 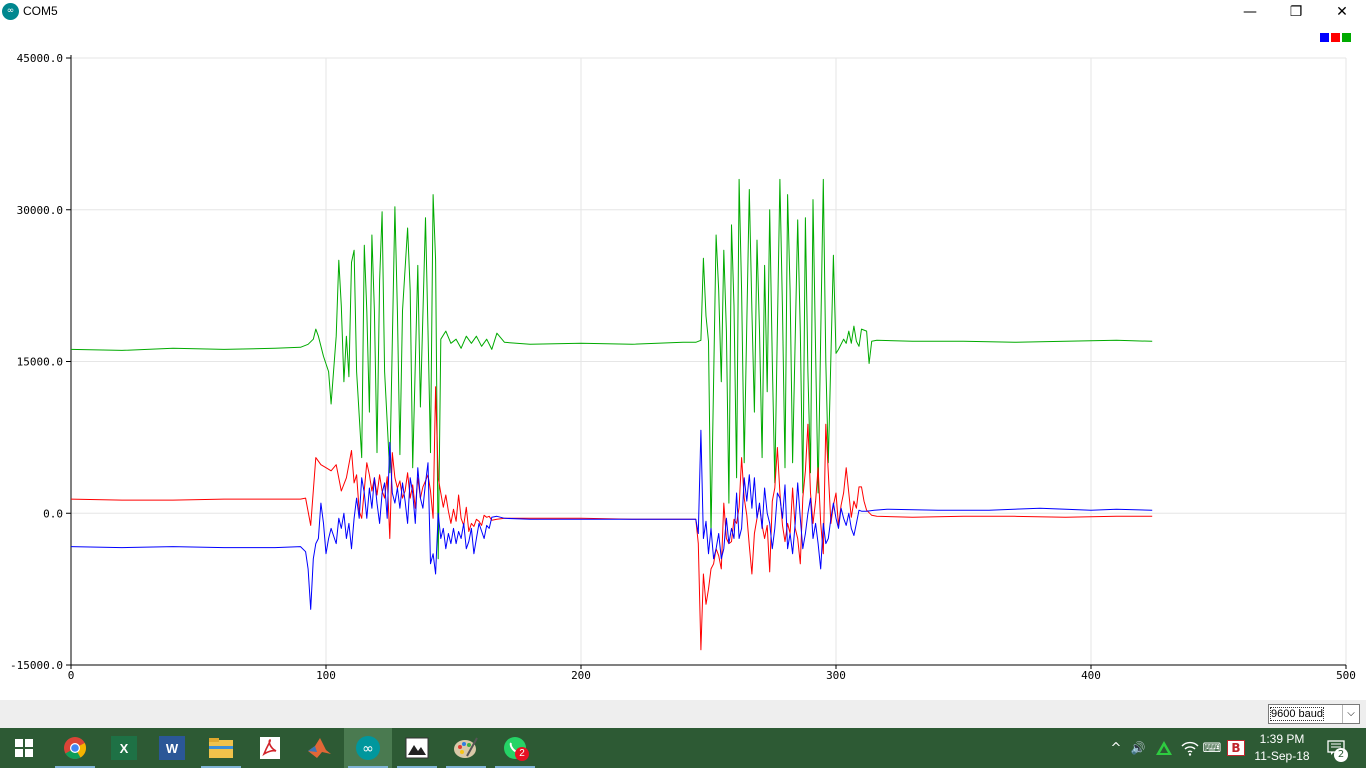 I want to click on wifi-icon, so click(x=1190, y=748).